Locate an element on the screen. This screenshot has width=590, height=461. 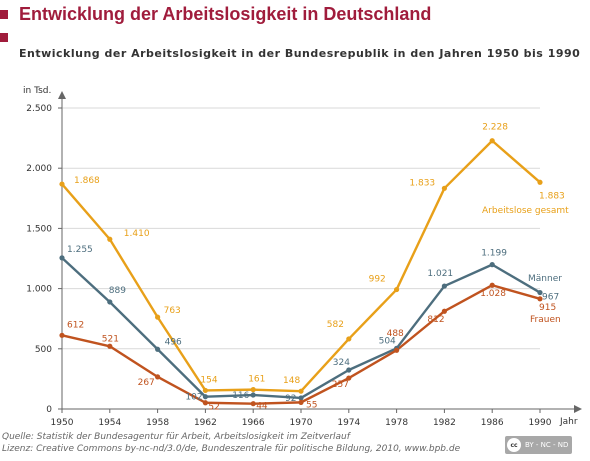
x-tick-label: 1950 is located at coordinates (62, 423).